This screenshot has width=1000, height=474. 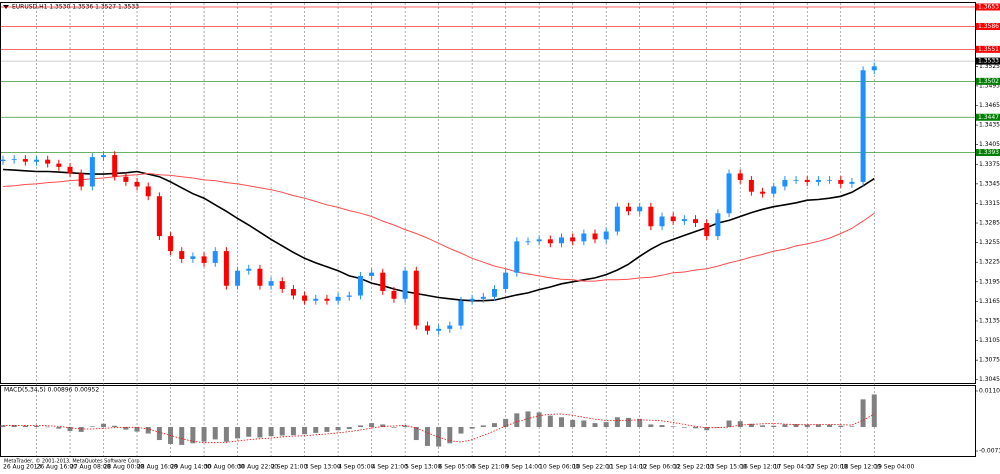 I want to click on y-tick-label: 1.3225, so click(x=989, y=262).